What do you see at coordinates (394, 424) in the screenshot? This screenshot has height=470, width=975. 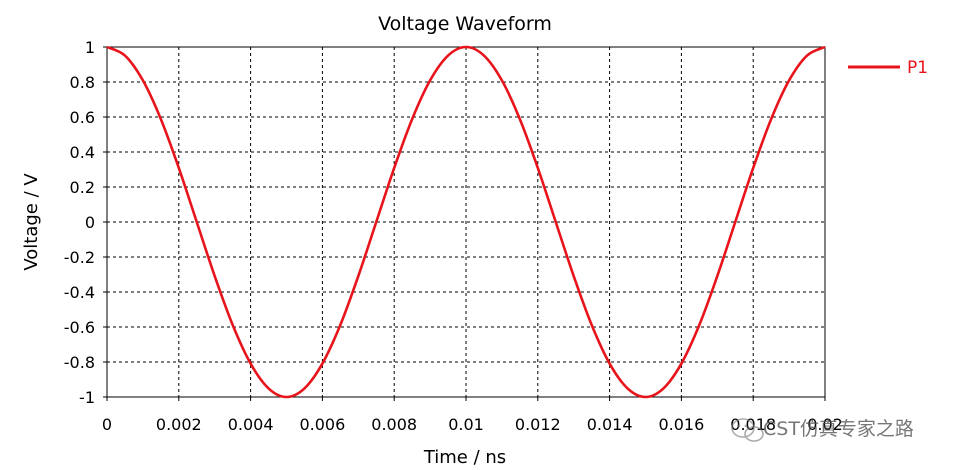 I see `x-tick-label: 0.008` at bounding box center [394, 424].